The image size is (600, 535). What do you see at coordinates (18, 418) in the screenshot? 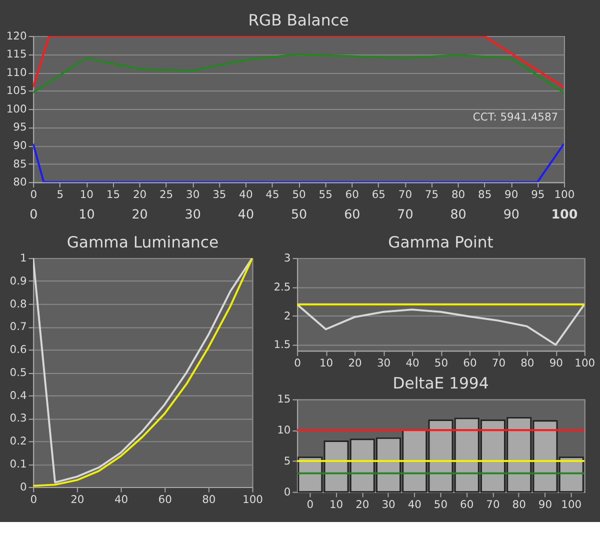
I see `y-tick-label: 0.3` at bounding box center [18, 418].